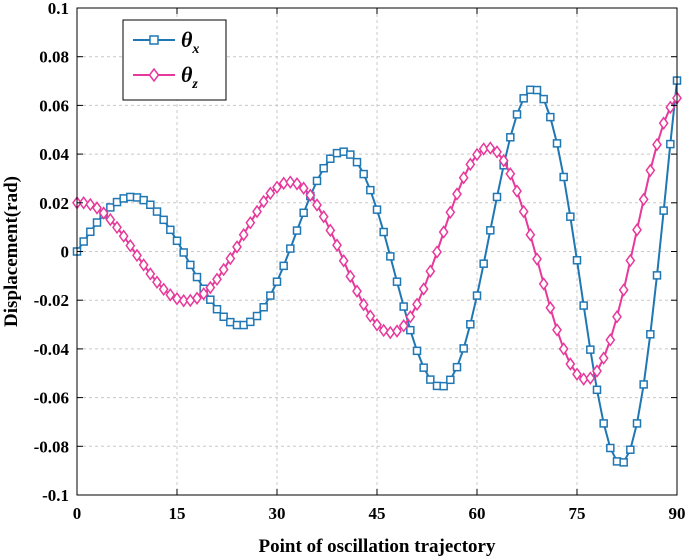  Describe the element at coordinates (77, 513) in the screenshot. I see `x-tick-label: 0` at that location.